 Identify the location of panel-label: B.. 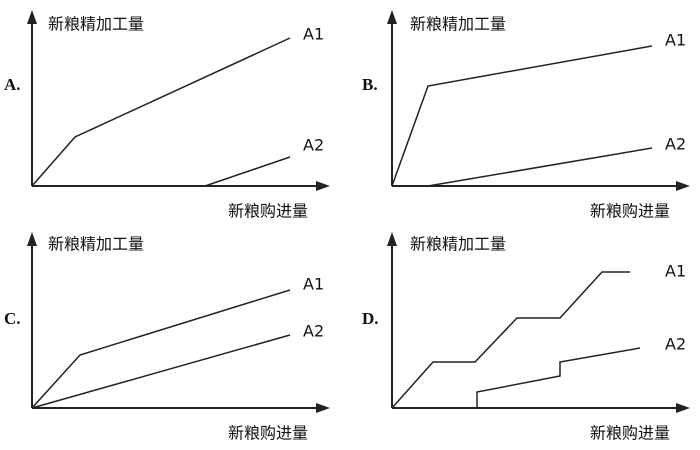
(370, 84).